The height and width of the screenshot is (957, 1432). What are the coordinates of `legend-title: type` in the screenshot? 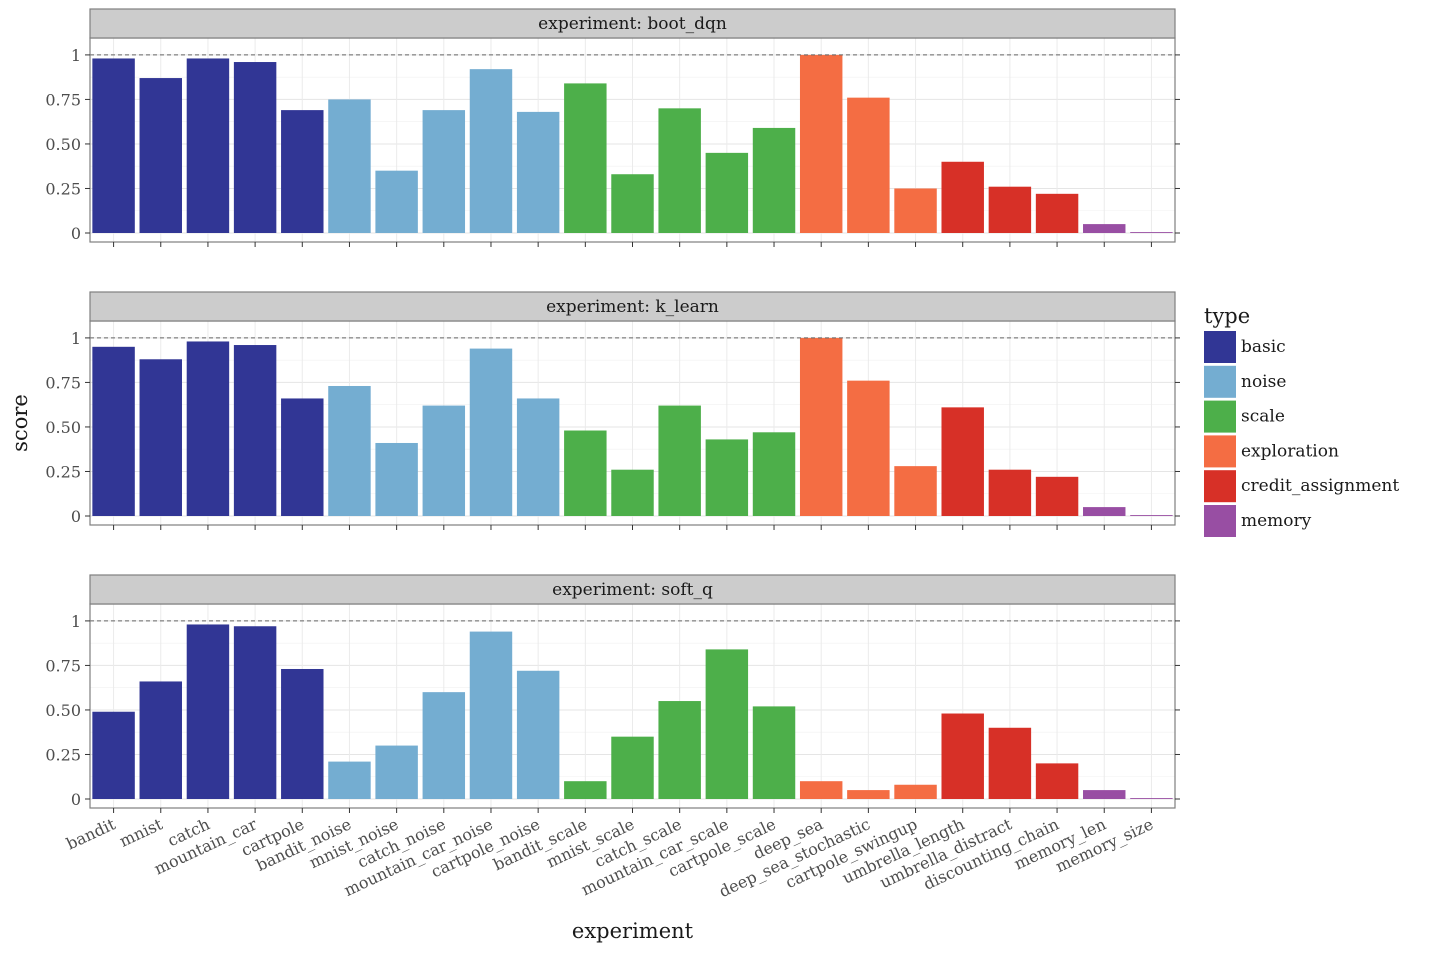 It's located at (1227, 316).